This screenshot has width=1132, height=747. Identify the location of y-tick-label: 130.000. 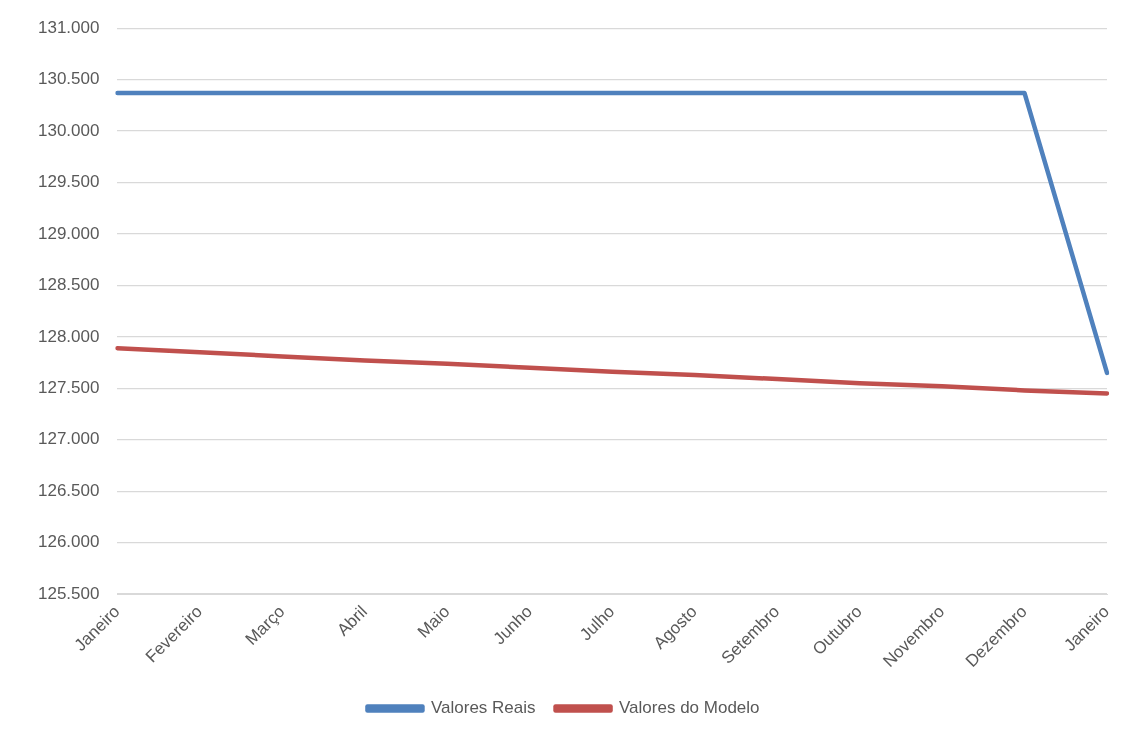
(69, 130).